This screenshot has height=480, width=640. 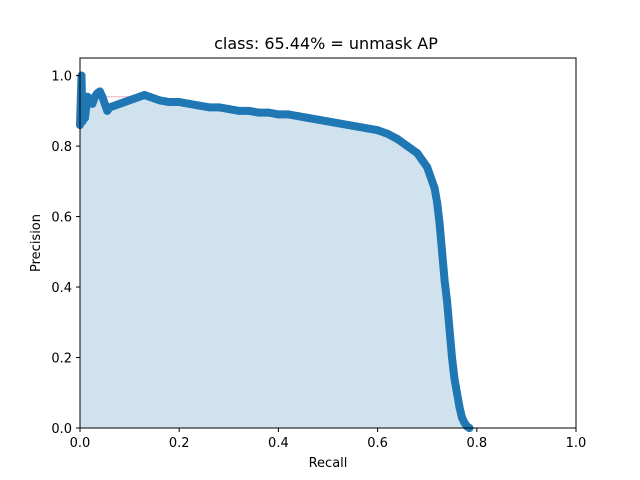 I want to click on y-tick-label: 0.8, so click(x=61, y=147).